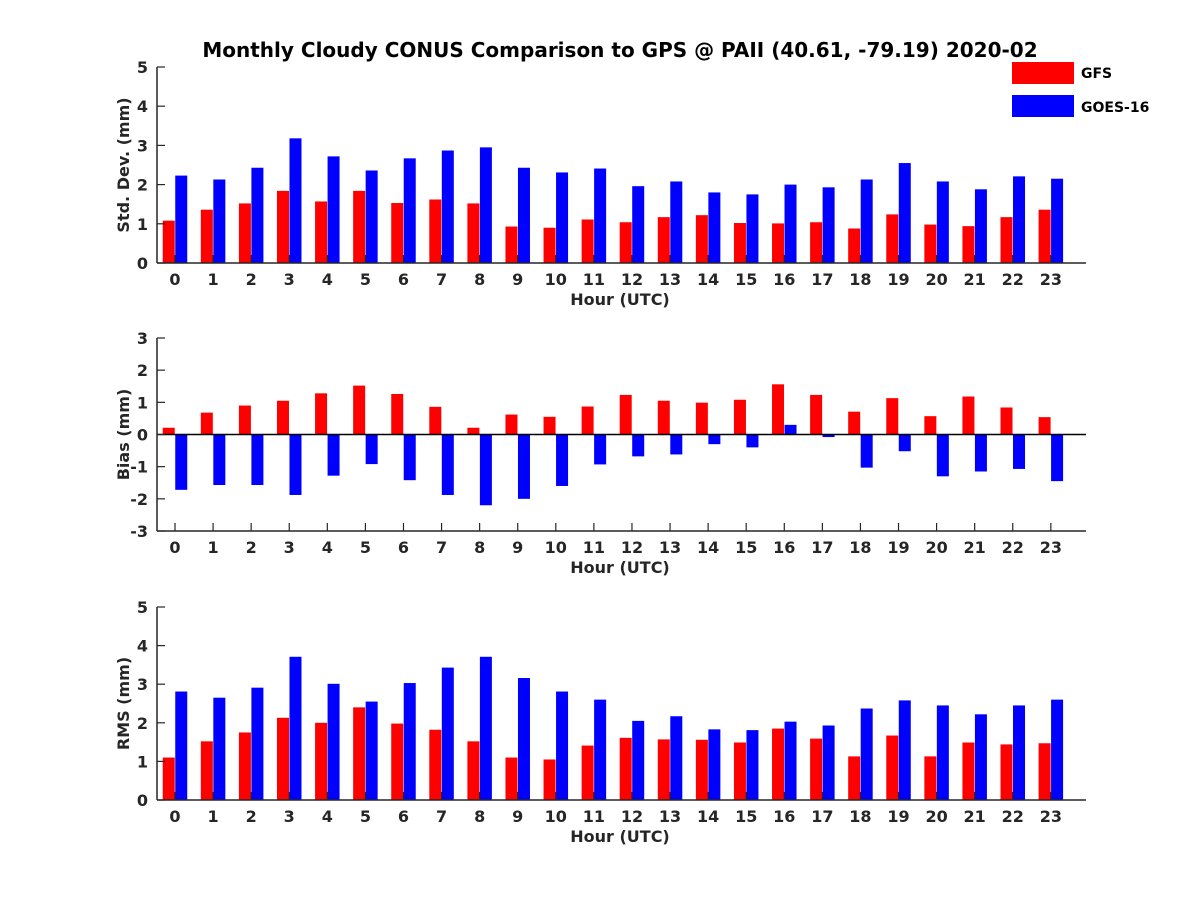 This screenshot has height=900, width=1200. Describe the element at coordinates (670, 816) in the screenshot. I see `rms-x-tick-label: 13` at that location.